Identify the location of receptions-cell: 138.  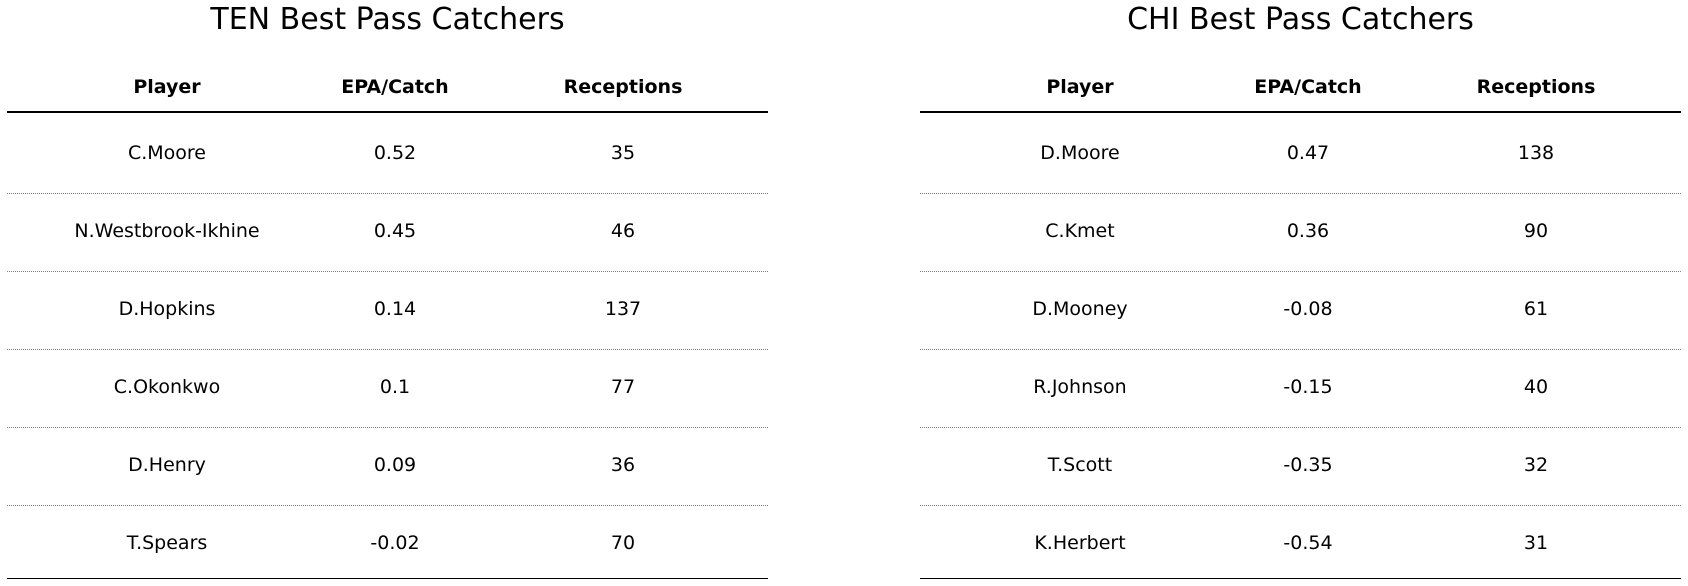
(1536, 153).